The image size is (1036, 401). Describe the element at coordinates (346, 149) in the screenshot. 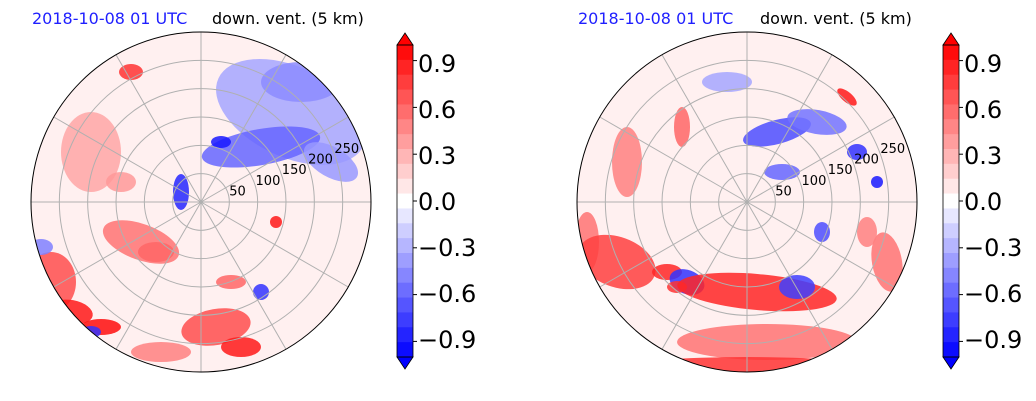

I see `radial-tick-label: 250` at that location.